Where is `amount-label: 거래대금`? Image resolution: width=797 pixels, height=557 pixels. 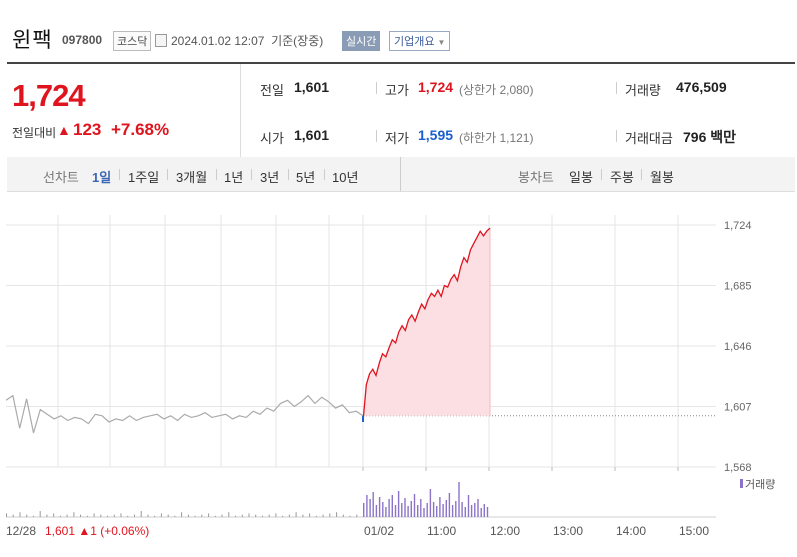
amount-label: 거래대금 is located at coordinates (649, 138).